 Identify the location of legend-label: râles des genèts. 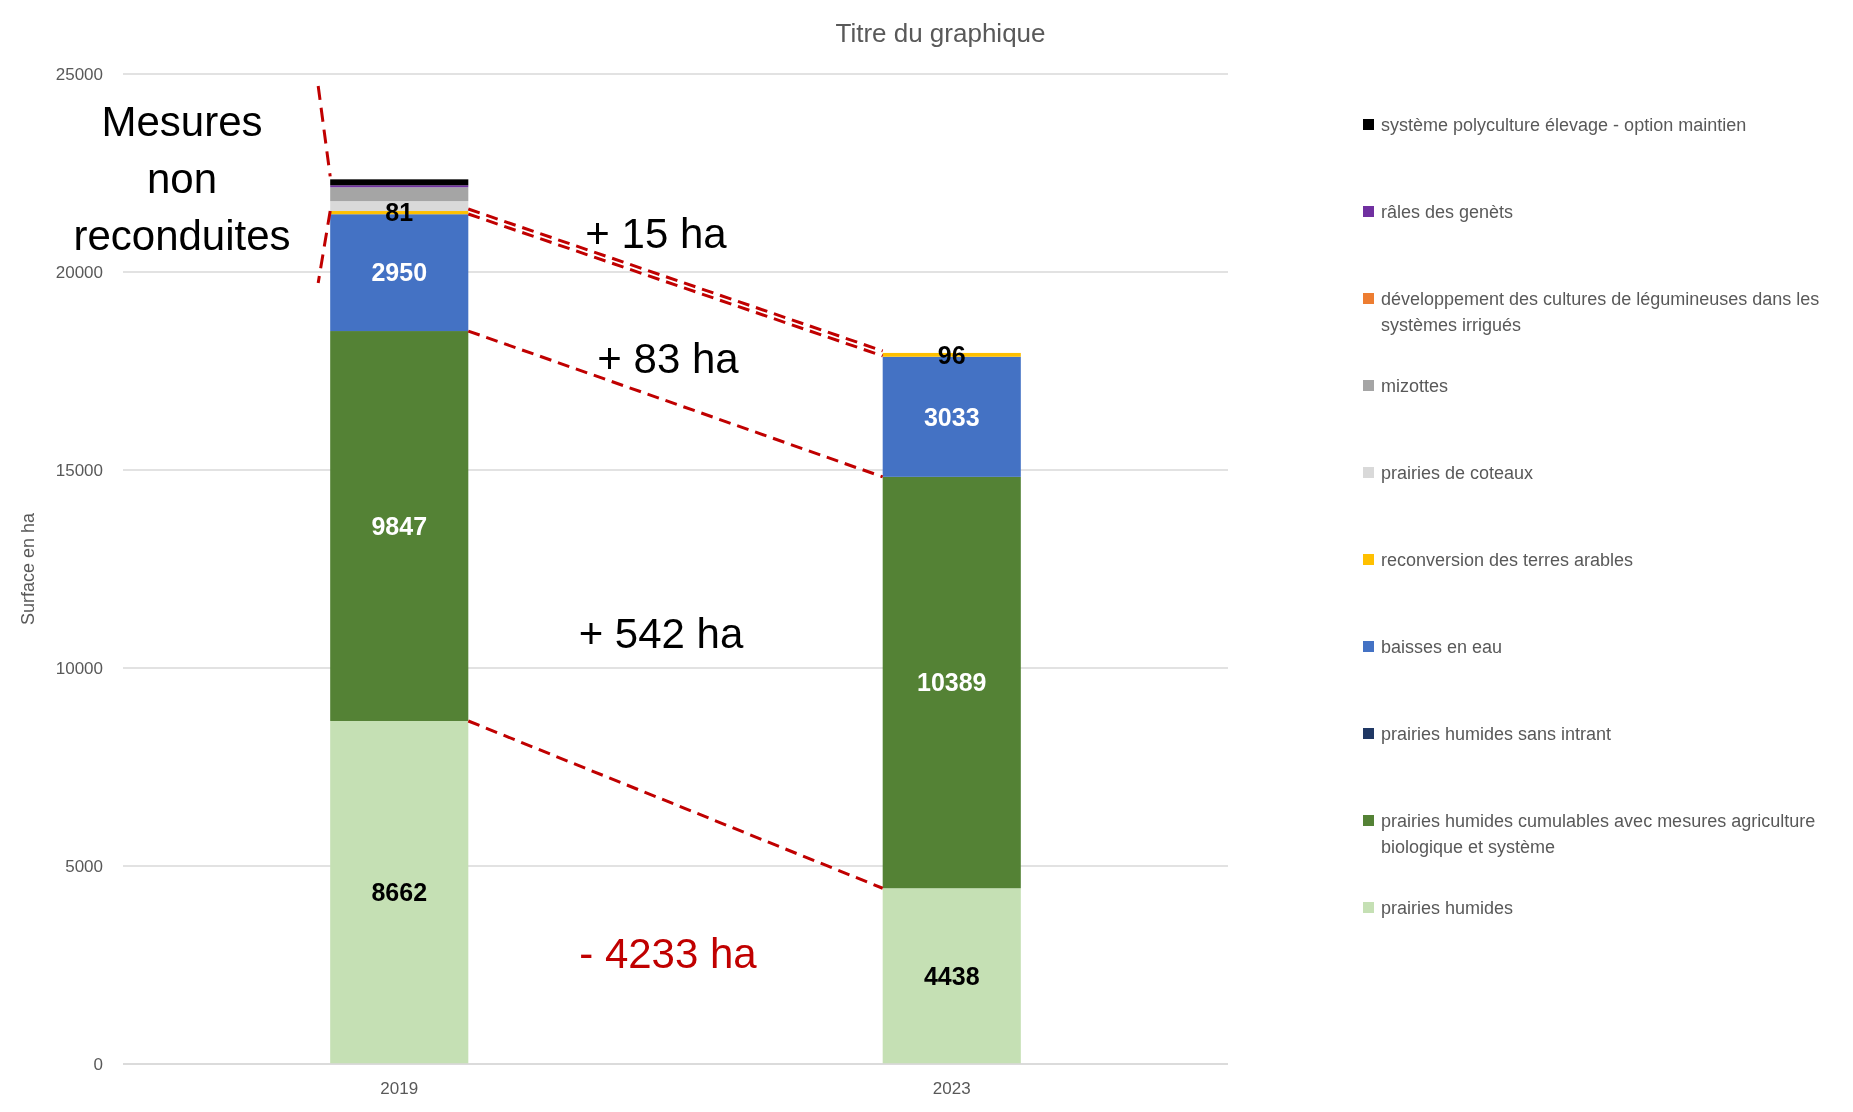
(1447, 212).